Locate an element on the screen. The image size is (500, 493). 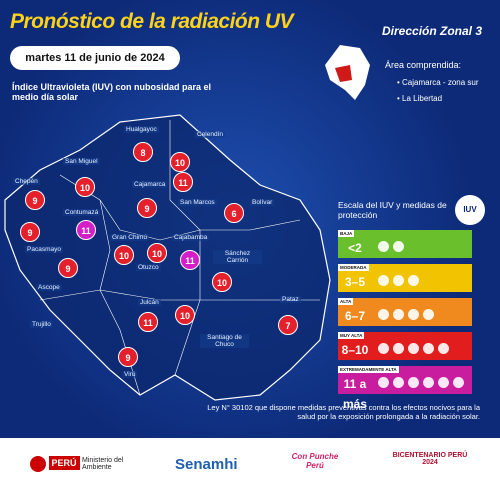
region: Dirección Zonal 3 is located at coordinates (432, 31).